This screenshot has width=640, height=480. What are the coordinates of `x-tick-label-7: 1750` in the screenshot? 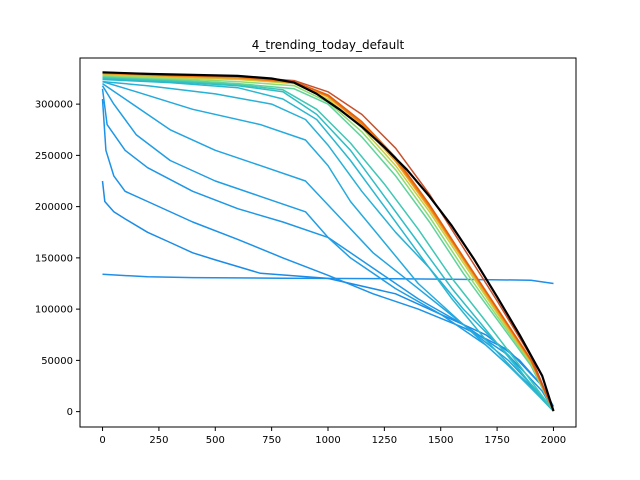 It's located at (496, 440).